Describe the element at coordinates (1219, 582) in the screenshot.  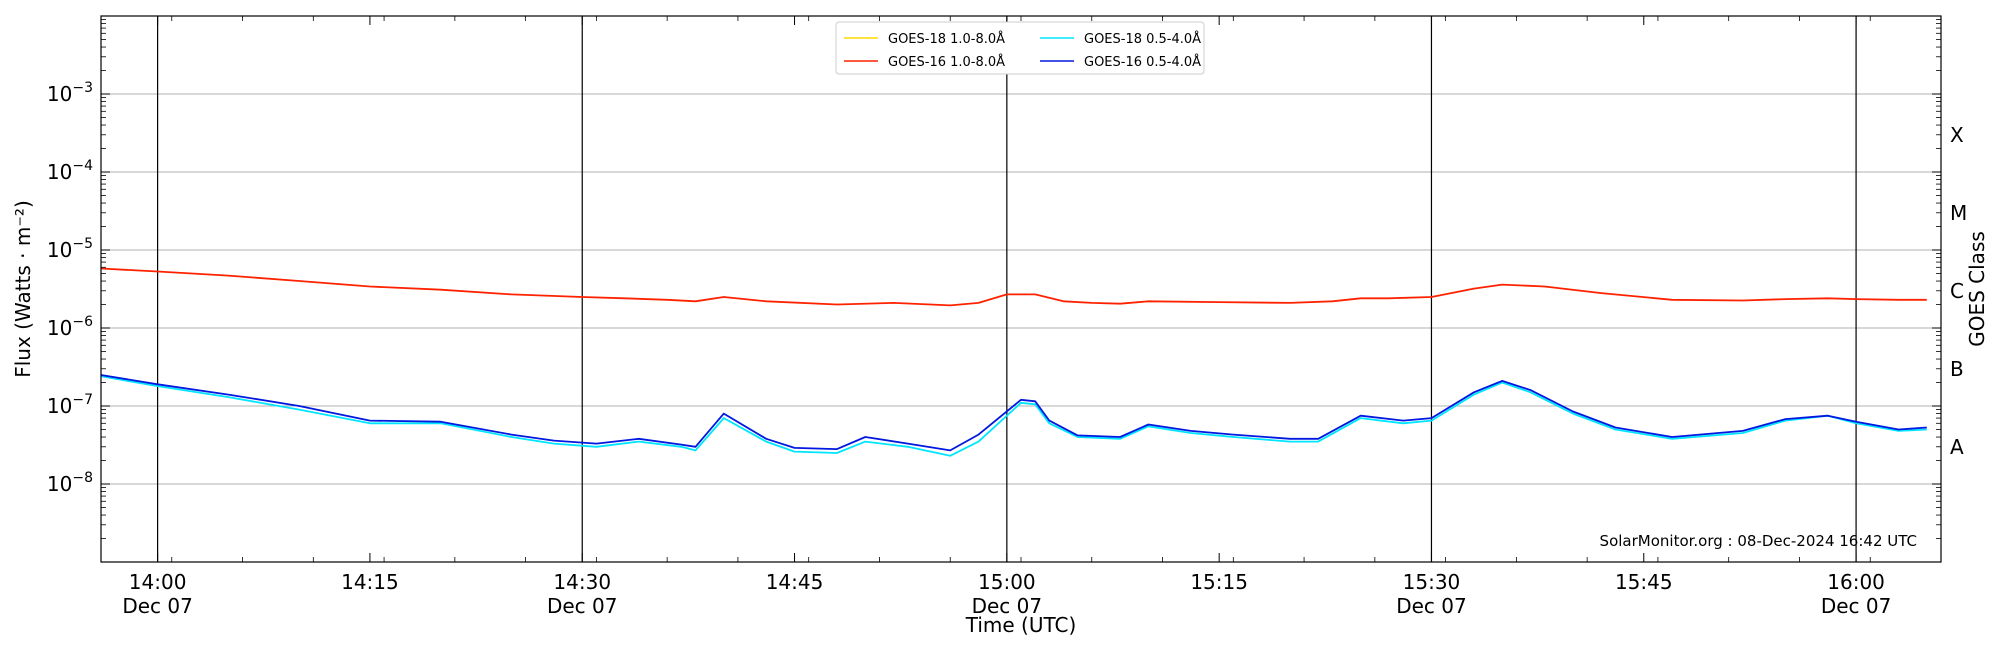
I see `x-tick-label: 15:15` at that location.